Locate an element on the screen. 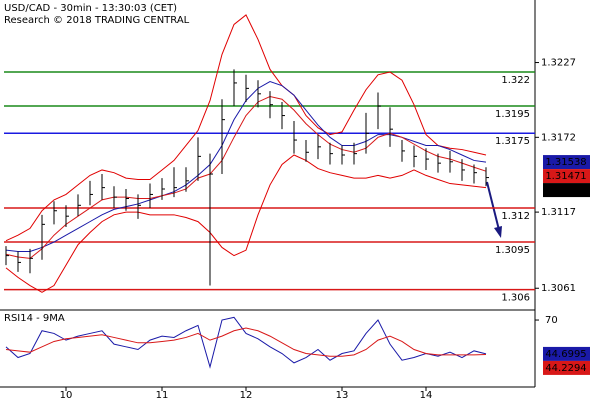 This screenshot has width=590, height=400. rsi-line is located at coordinates (246, 342).